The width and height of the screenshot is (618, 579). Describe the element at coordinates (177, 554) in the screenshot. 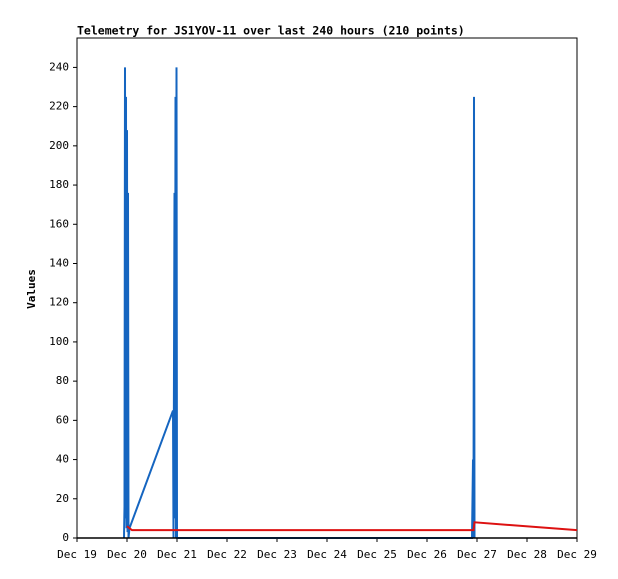

I see `x-tick-label: Dec 21` at that location.